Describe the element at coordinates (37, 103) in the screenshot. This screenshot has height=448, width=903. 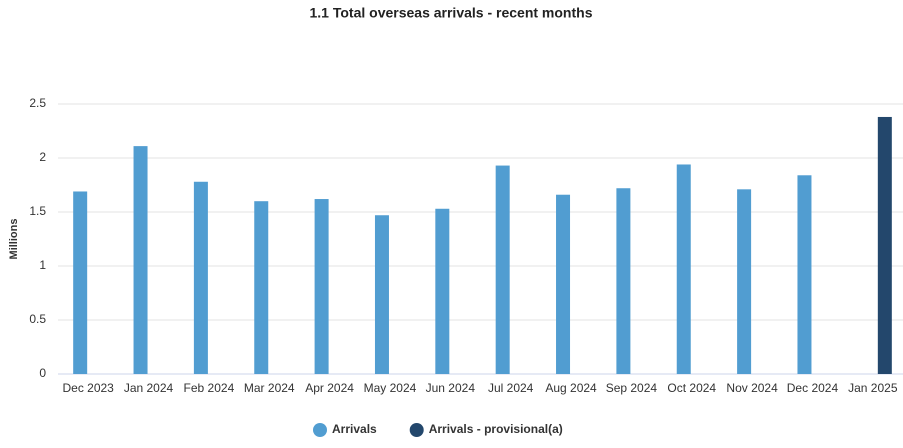
I see `y-tick-label: 2.5` at that location.